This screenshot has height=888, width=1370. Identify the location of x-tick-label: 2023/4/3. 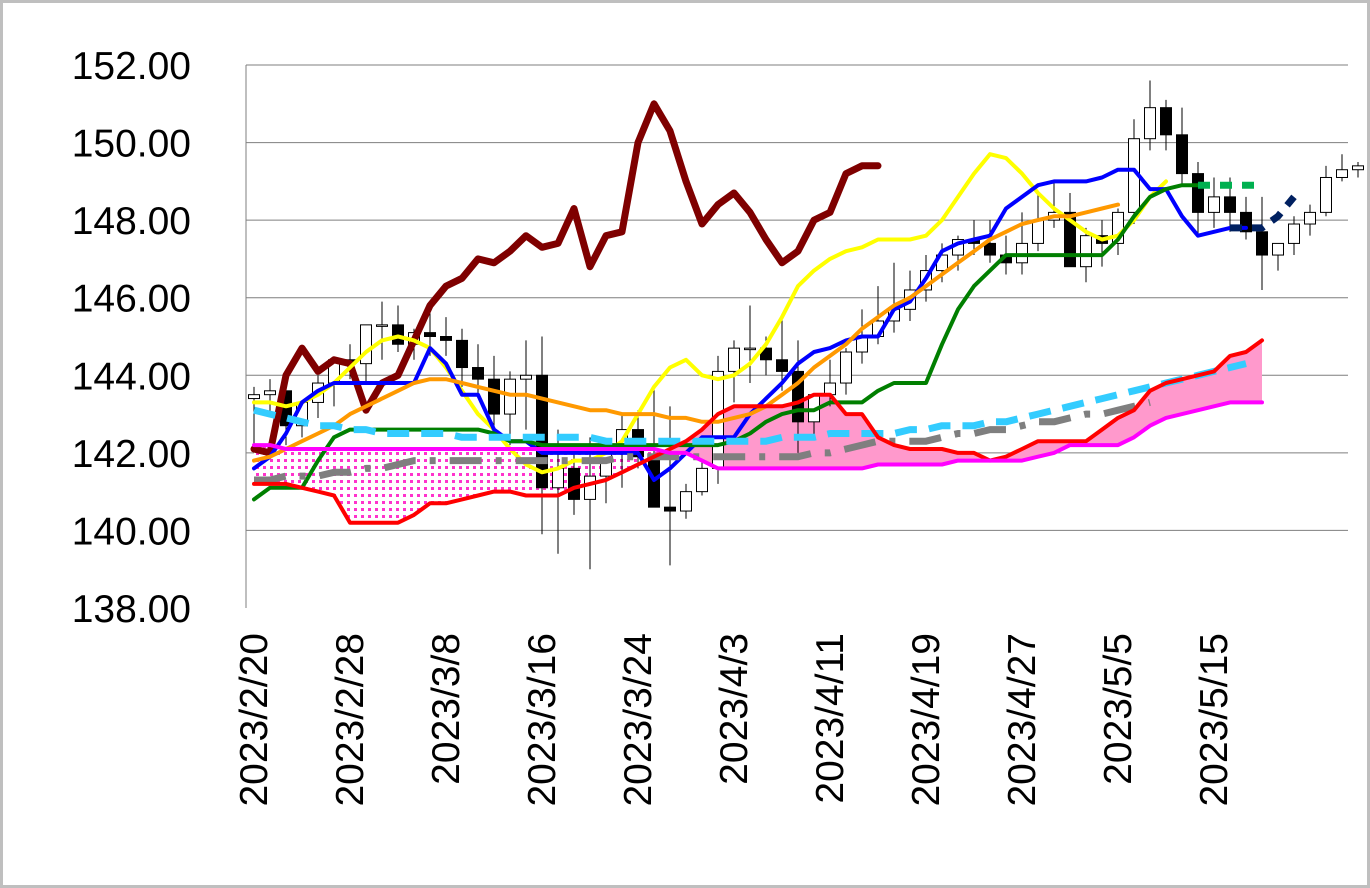
(734, 709).